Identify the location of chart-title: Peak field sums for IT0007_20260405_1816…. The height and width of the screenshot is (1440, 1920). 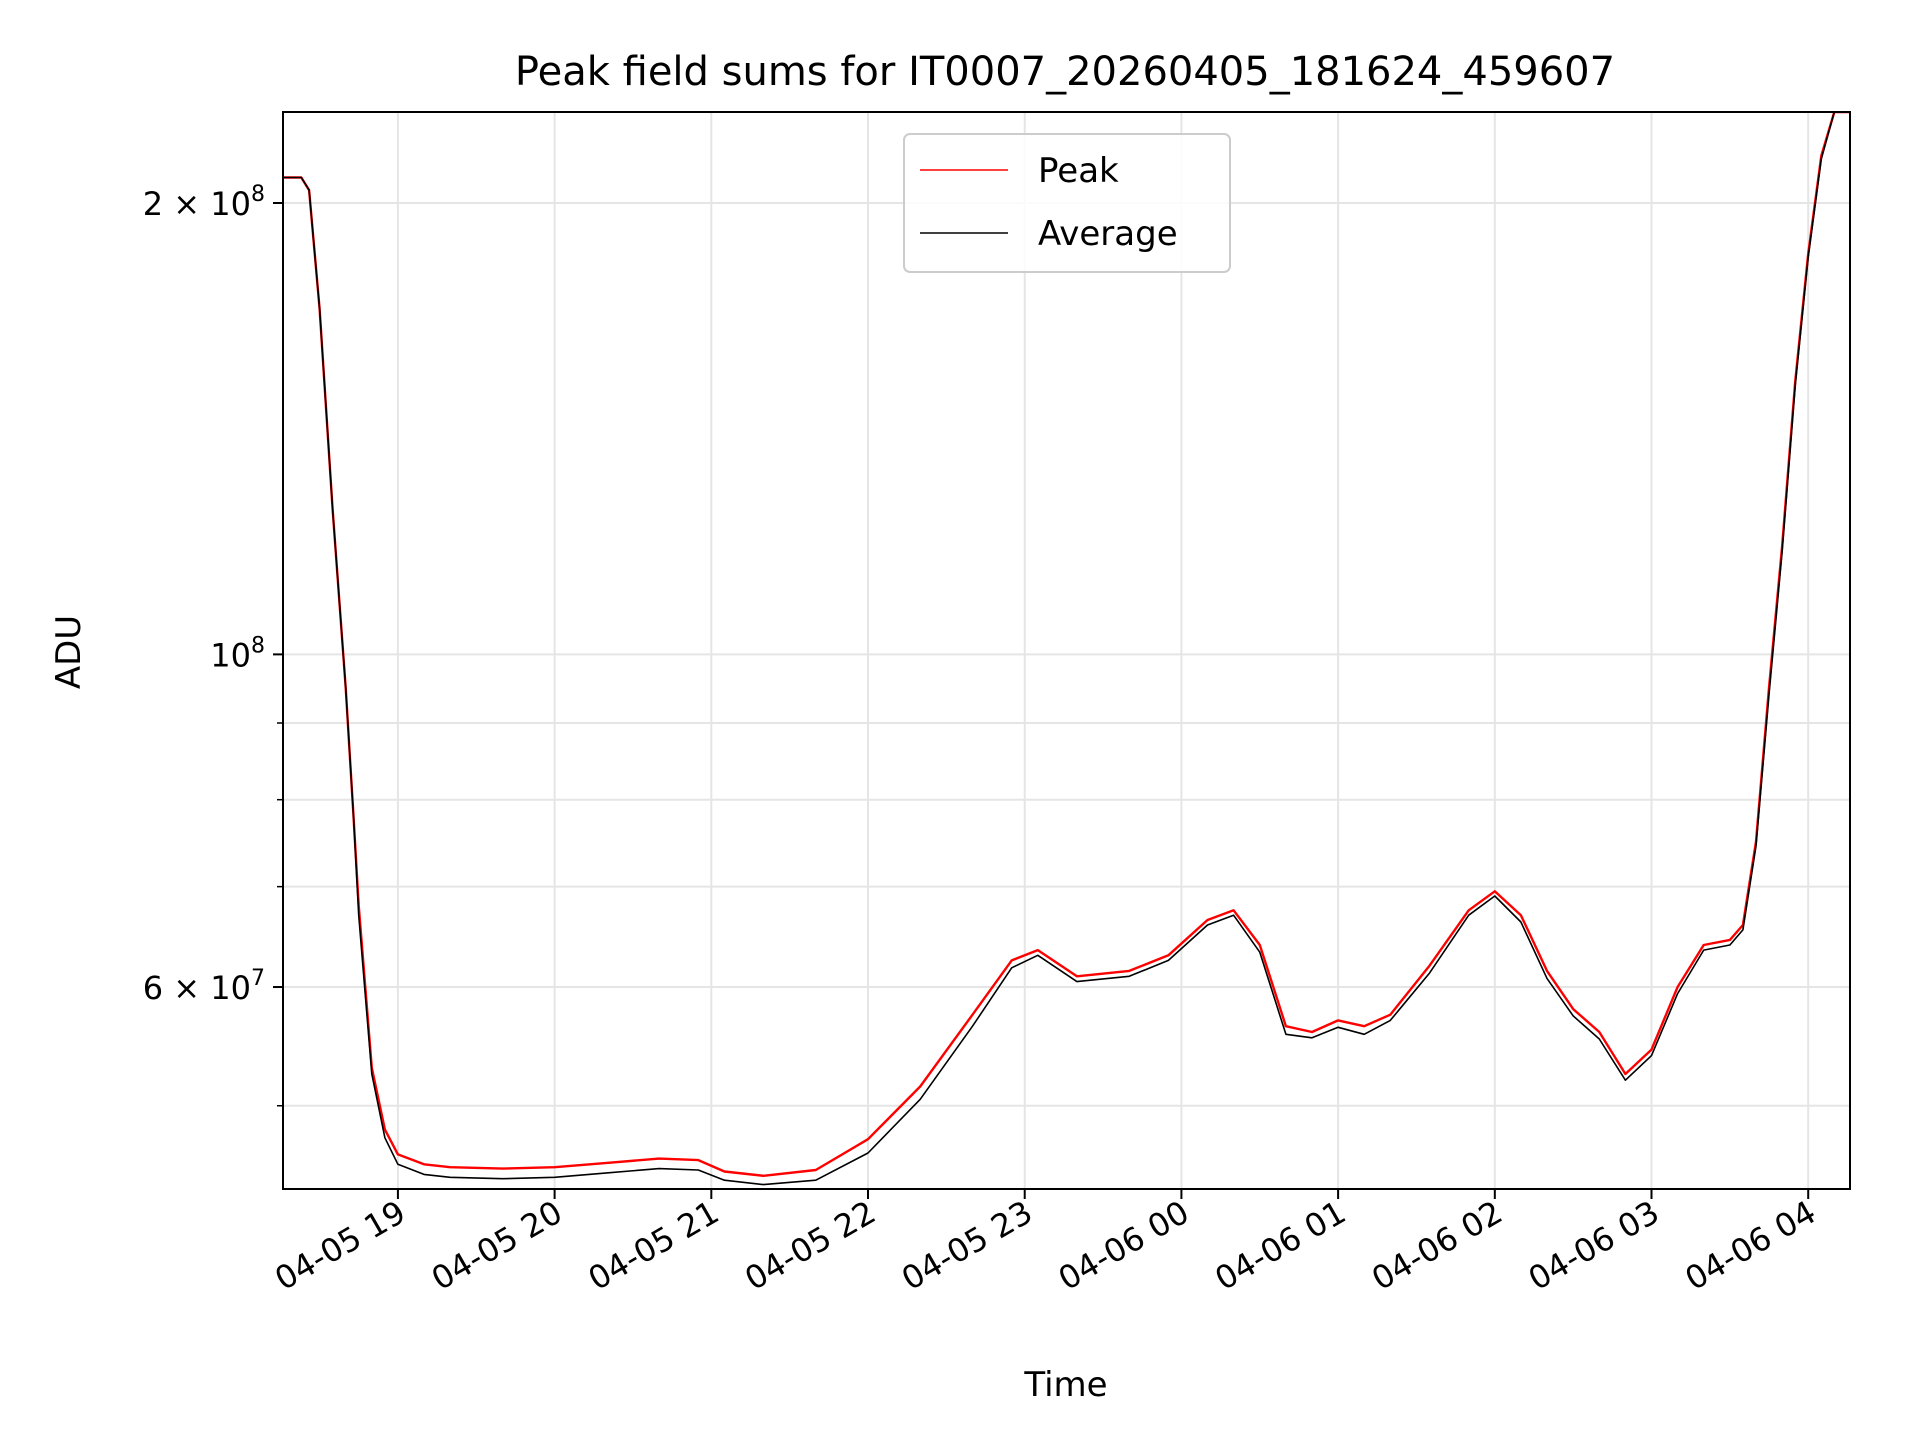
(1065, 72).